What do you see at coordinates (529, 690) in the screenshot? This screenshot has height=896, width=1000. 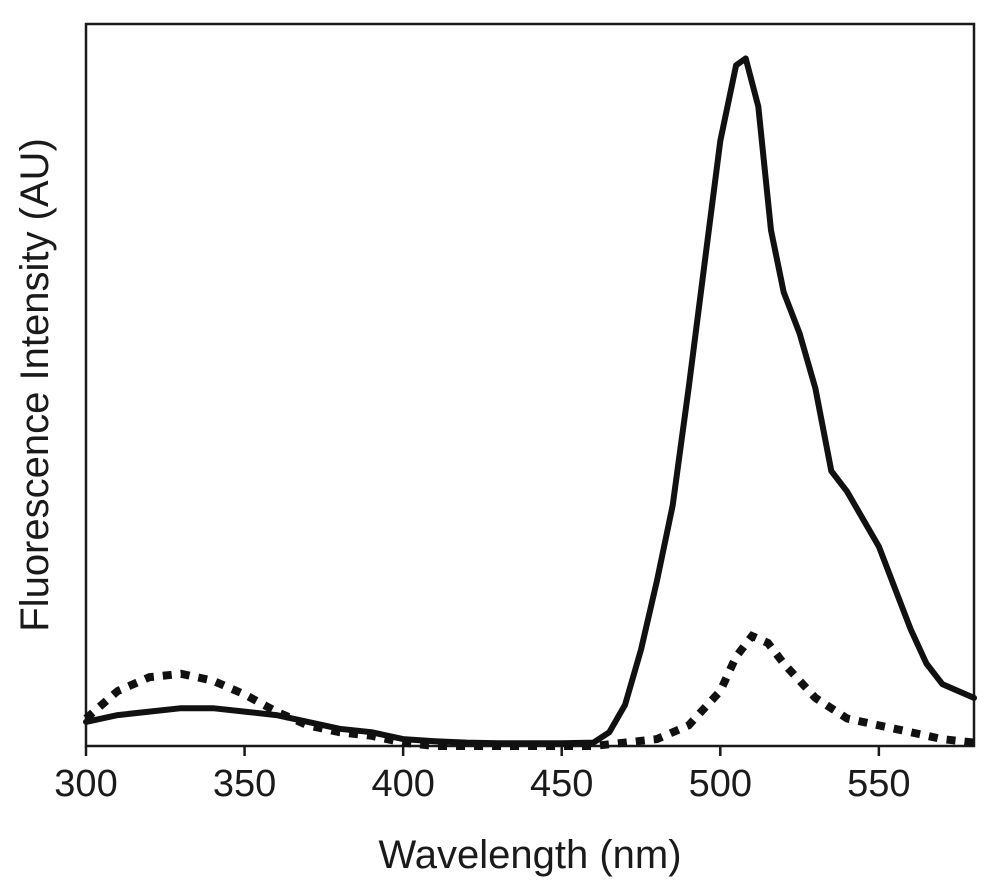 I see `dotted-series-line` at bounding box center [529, 690].